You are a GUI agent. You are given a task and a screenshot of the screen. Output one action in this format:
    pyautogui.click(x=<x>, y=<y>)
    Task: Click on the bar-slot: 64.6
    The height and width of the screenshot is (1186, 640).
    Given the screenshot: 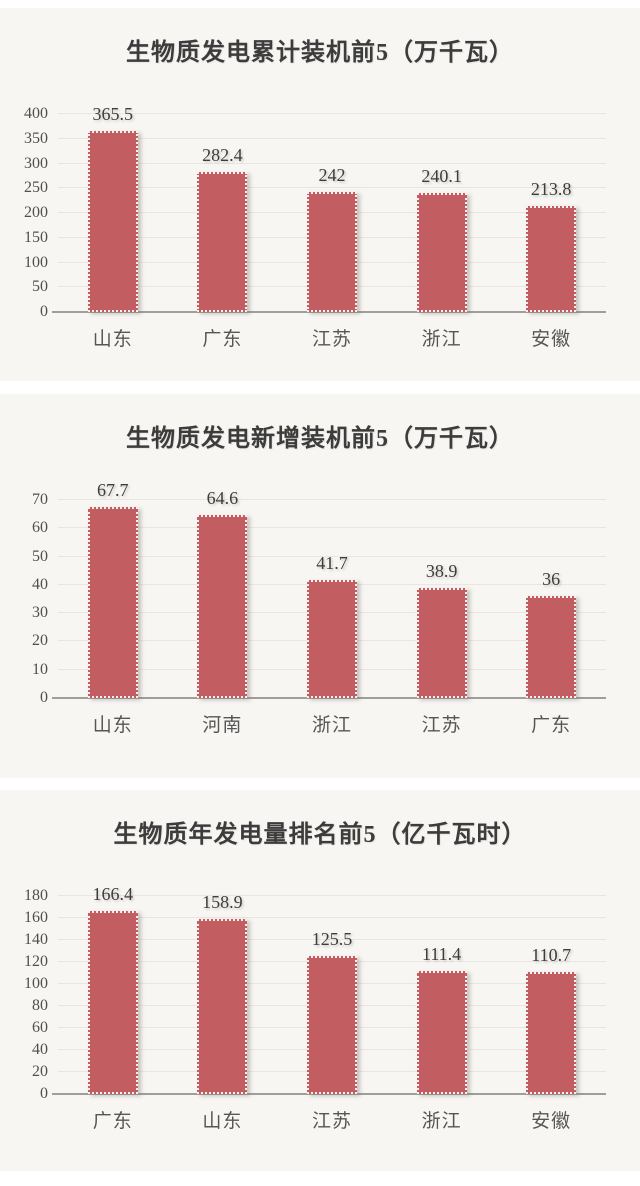 What is the action you would take?
    pyautogui.click(x=223, y=593)
    